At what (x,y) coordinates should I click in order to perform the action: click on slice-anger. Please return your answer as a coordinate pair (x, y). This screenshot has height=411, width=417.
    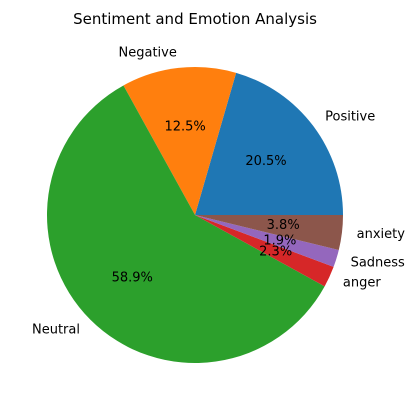
    Looking at the image, I should click on (264, 251).